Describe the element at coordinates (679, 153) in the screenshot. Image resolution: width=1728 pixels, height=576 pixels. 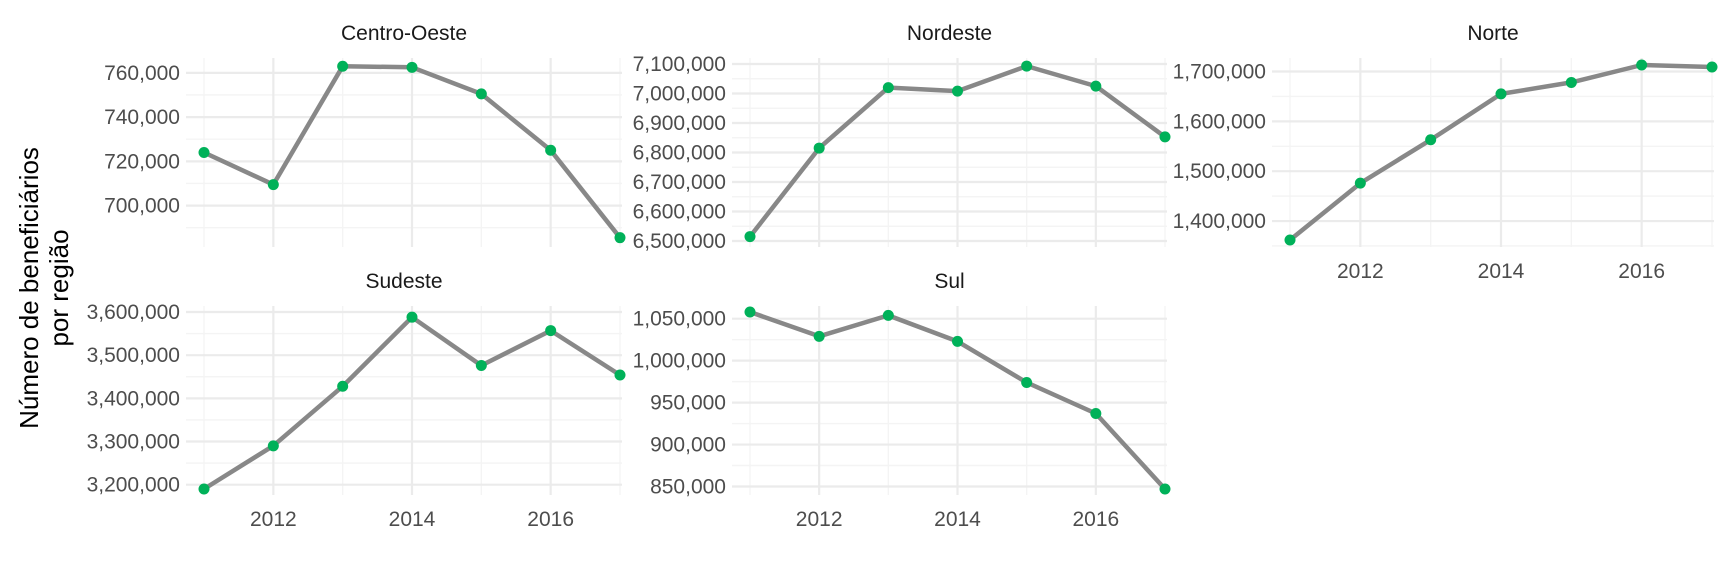
I see `y-tick-label: 6,800,000` at that location.